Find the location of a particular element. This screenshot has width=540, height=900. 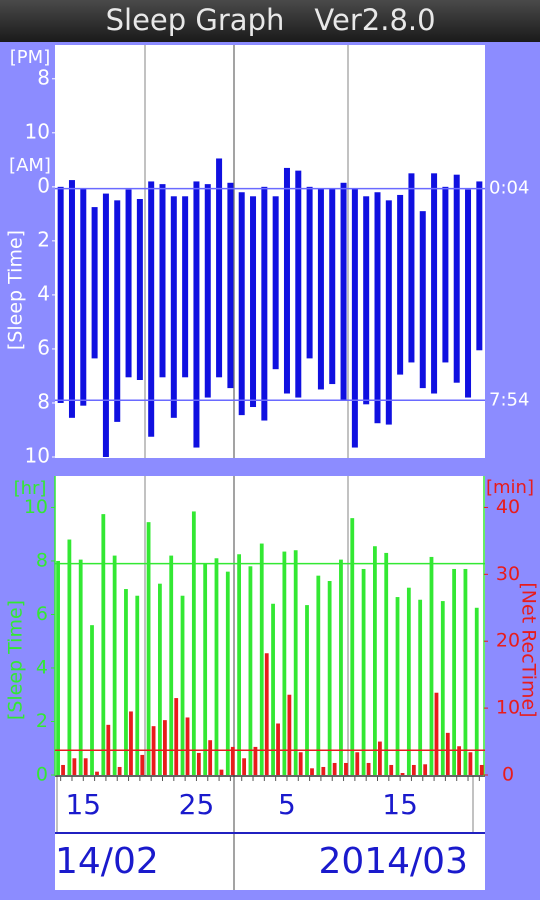

title-bar is located at coordinates (270, 21).